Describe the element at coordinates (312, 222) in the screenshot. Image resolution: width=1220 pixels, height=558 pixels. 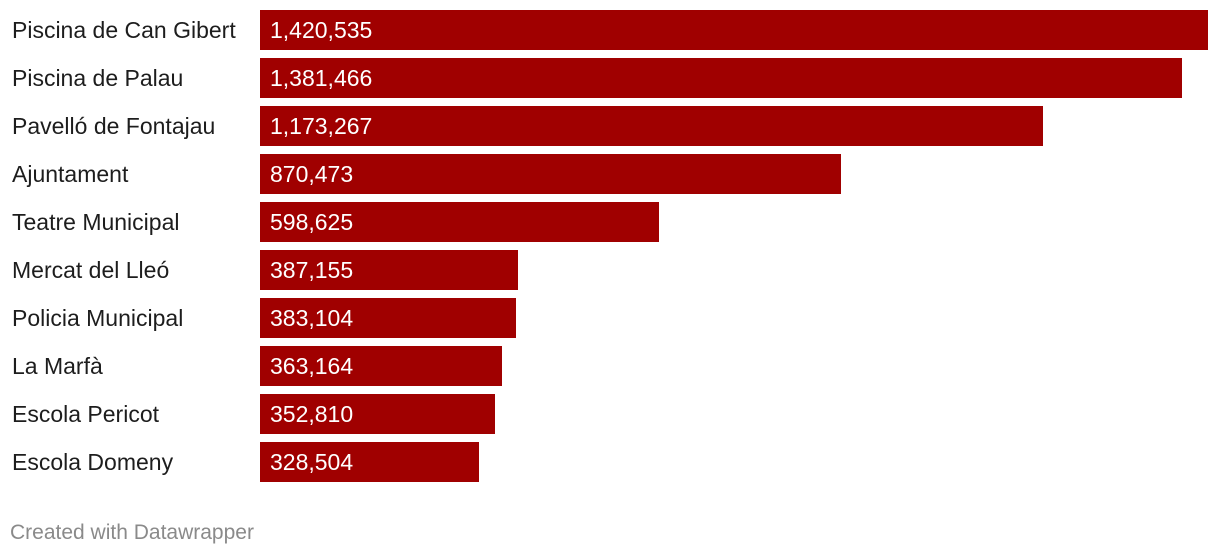
I see `bar-value-label: 598,625` at that location.